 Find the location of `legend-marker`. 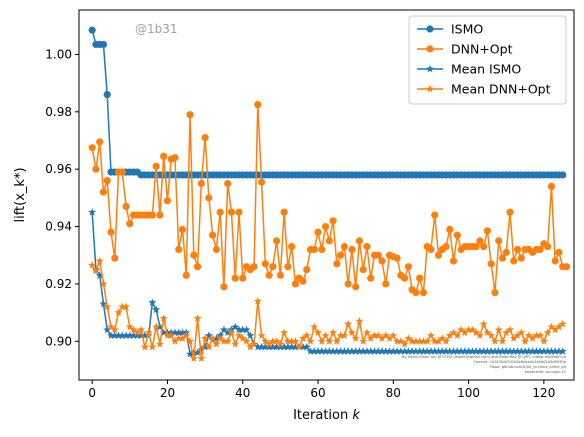

legend-marker is located at coordinates (430, 29).